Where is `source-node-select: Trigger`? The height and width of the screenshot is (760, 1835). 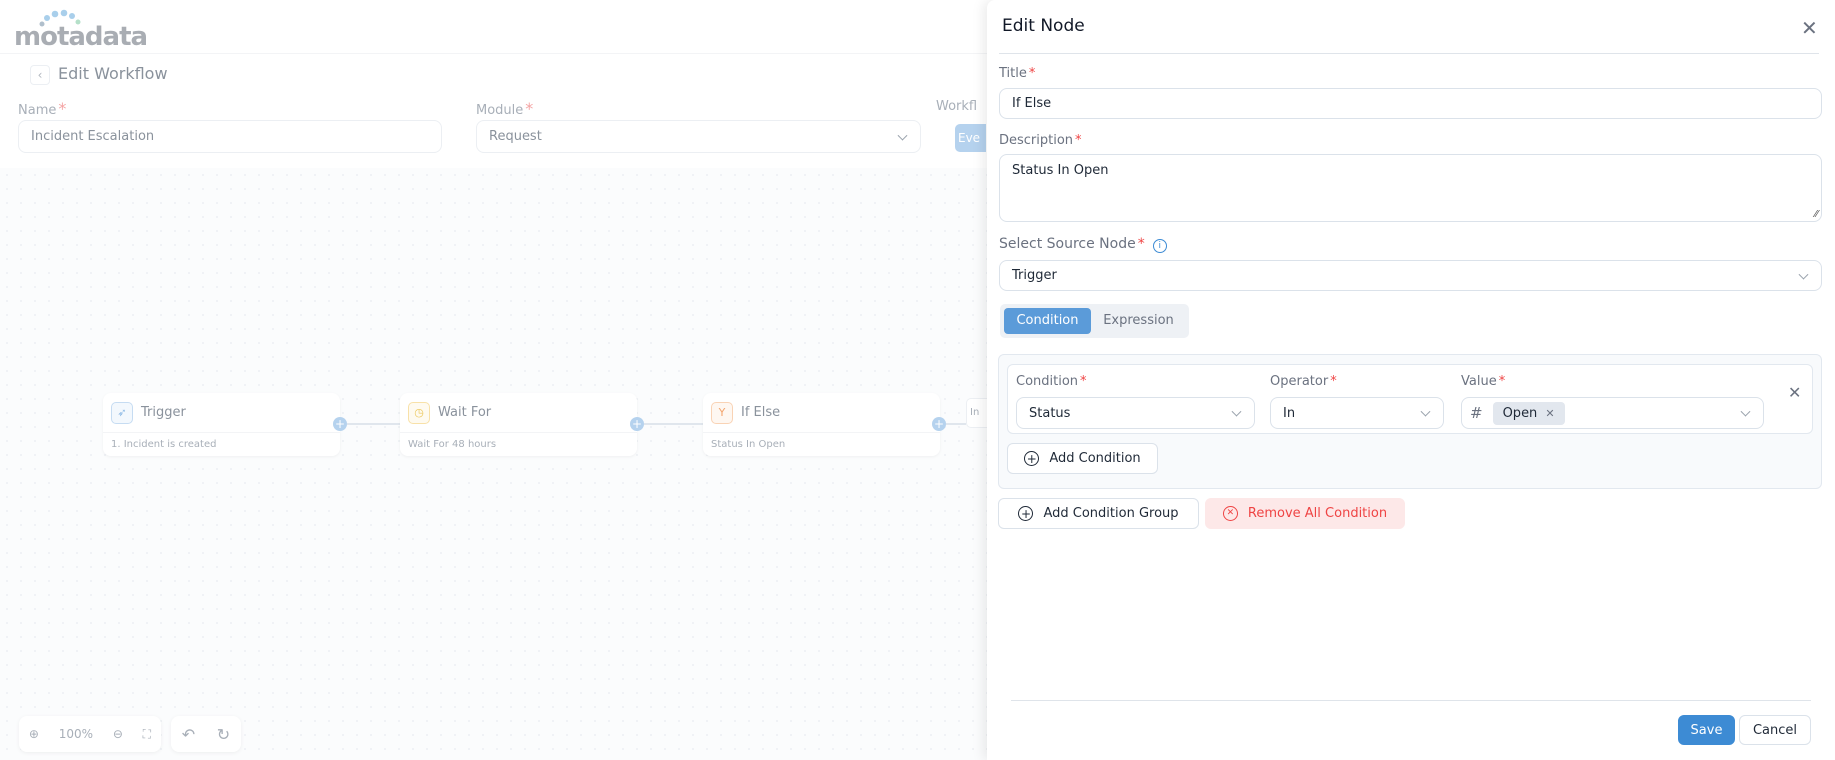 source-node-select: Trigger is located at coordinates (1410, 275).